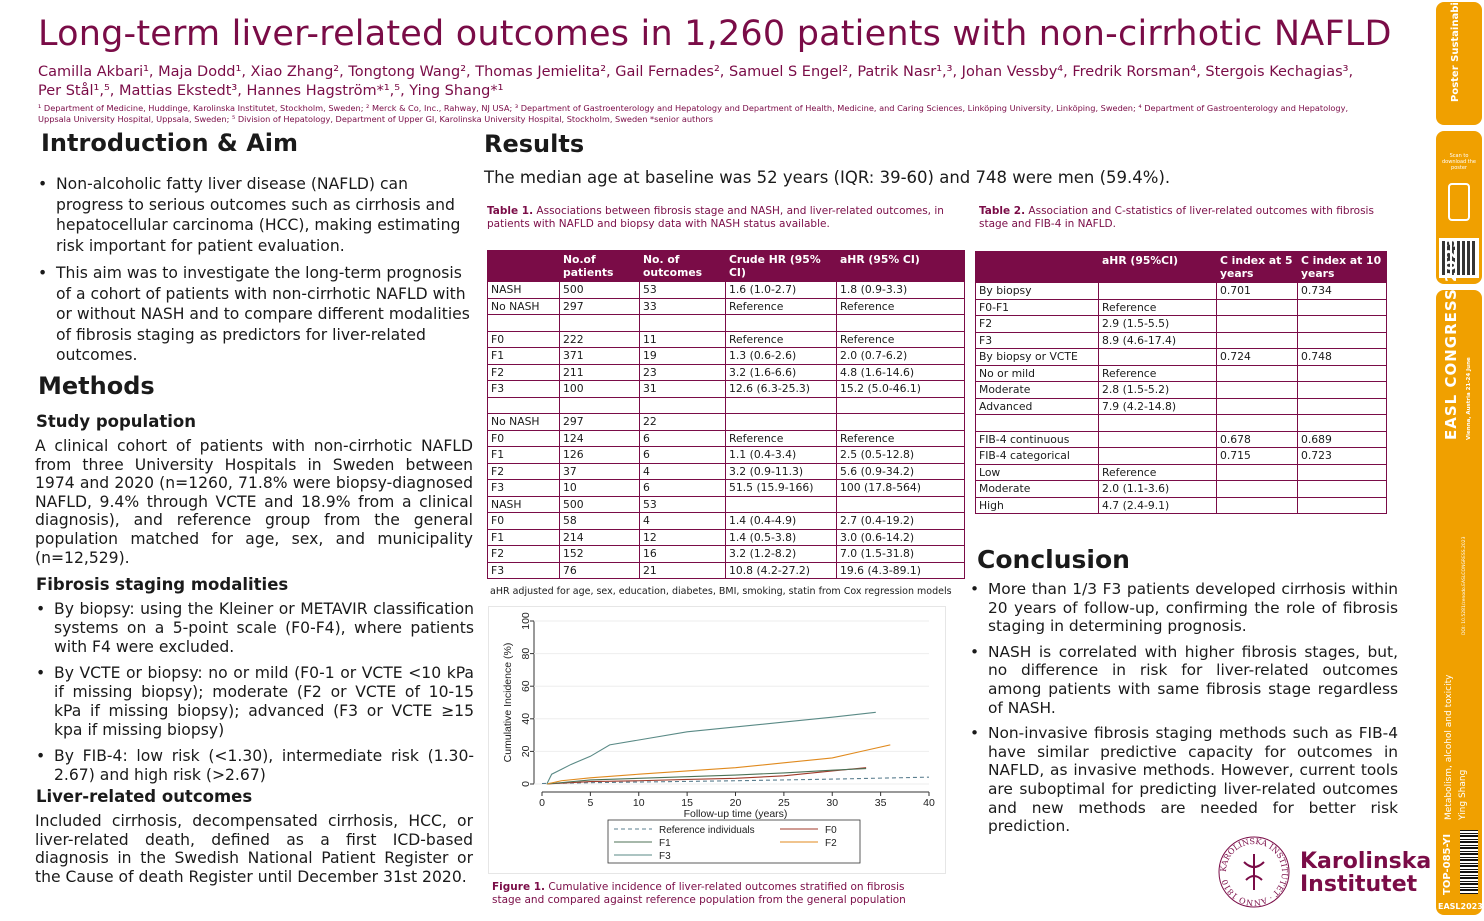  What do you see at coordinates (831, 830) in the screenshot?
I see `legend-label: F0` at bounding box center [831, 830].